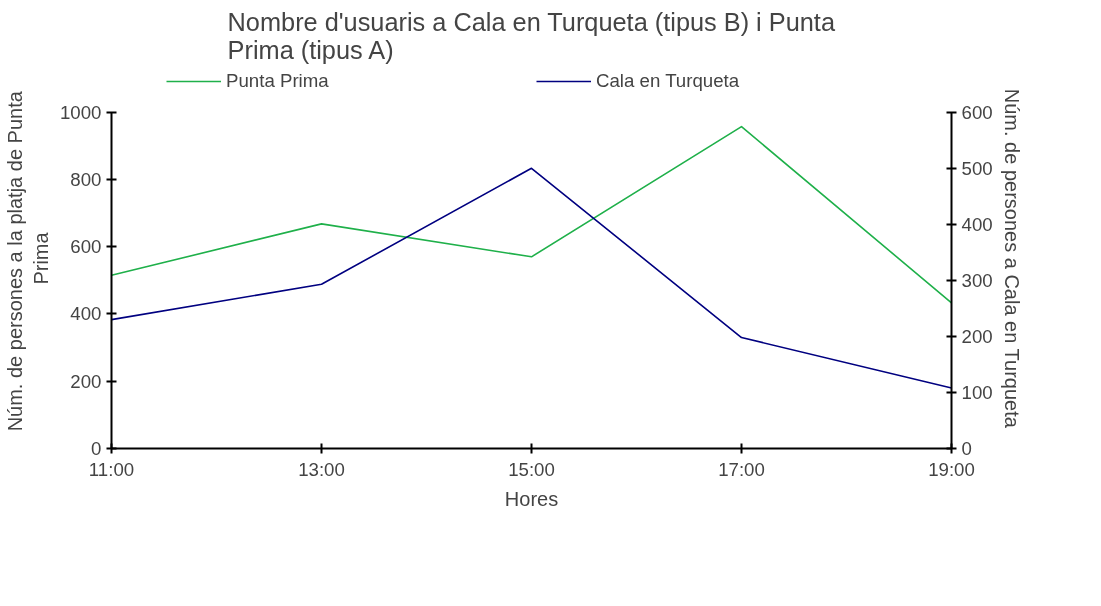 The image size is (1101, 606). Describe the element at coordinates (977, 280) in the screenshot. I see `y2-tick-label: 300` at that location.